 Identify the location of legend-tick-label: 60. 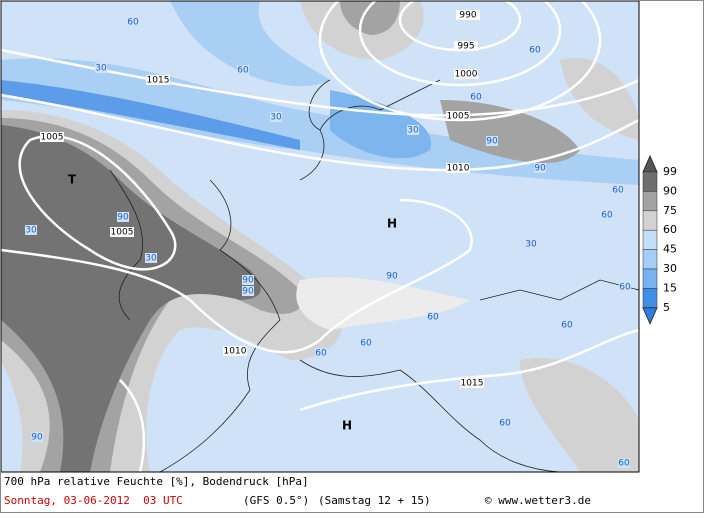
(670, 229).